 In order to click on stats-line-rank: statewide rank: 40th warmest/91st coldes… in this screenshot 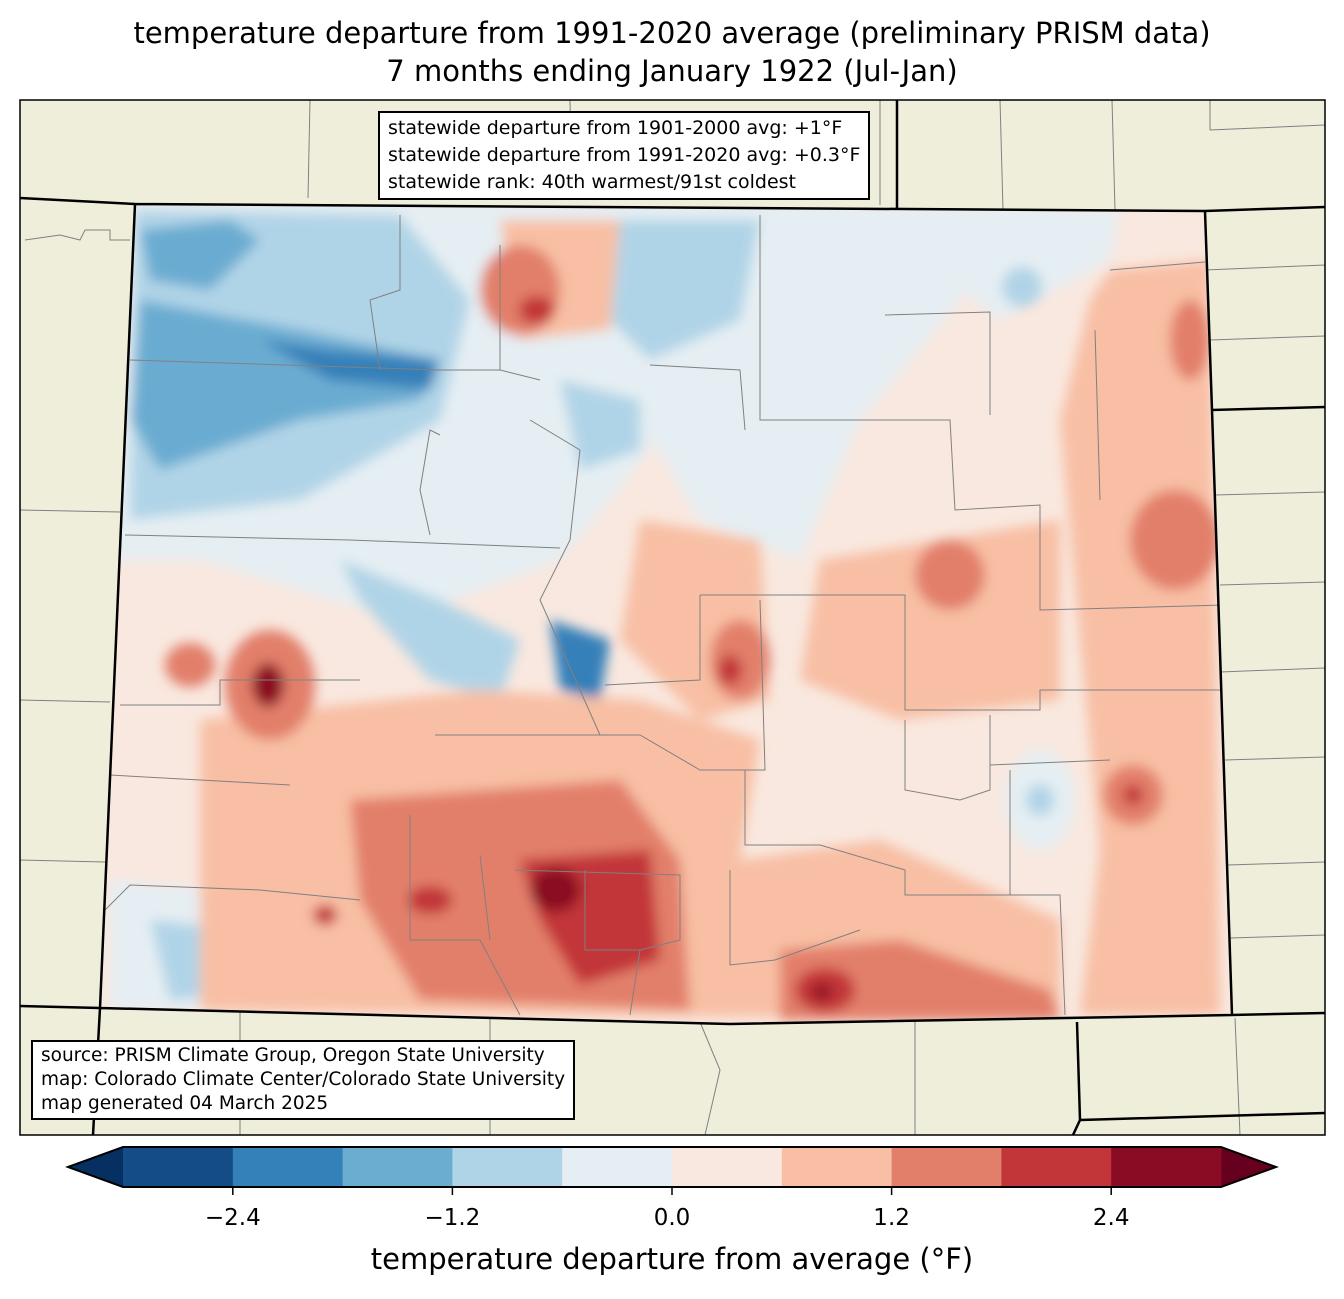, I will do `click(592, 182)`.